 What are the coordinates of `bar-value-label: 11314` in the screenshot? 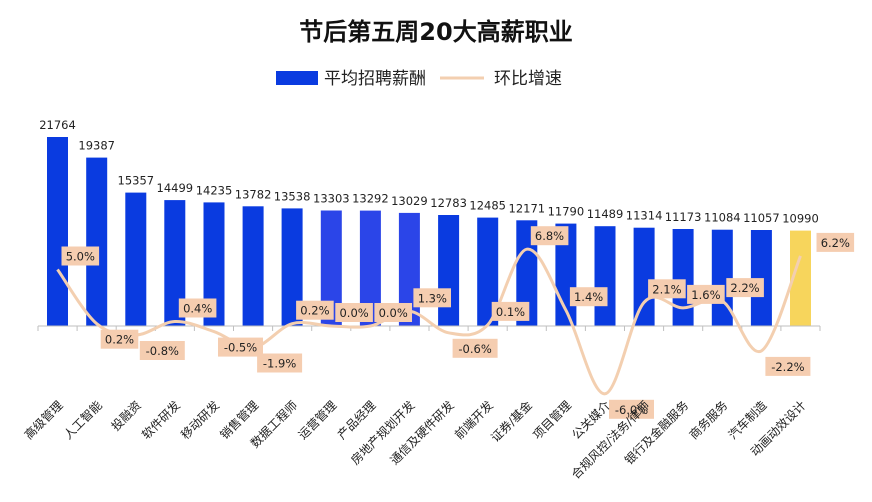 It's located at (644, 216).